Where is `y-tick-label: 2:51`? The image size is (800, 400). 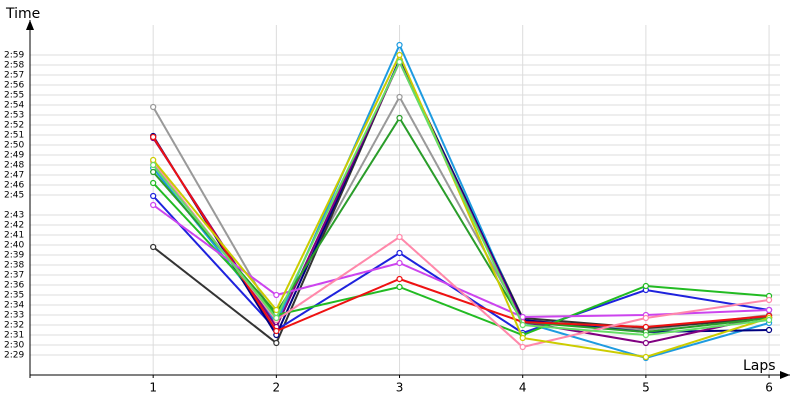 y-tick-label: 2:51 is located at coordinates (14, 136).